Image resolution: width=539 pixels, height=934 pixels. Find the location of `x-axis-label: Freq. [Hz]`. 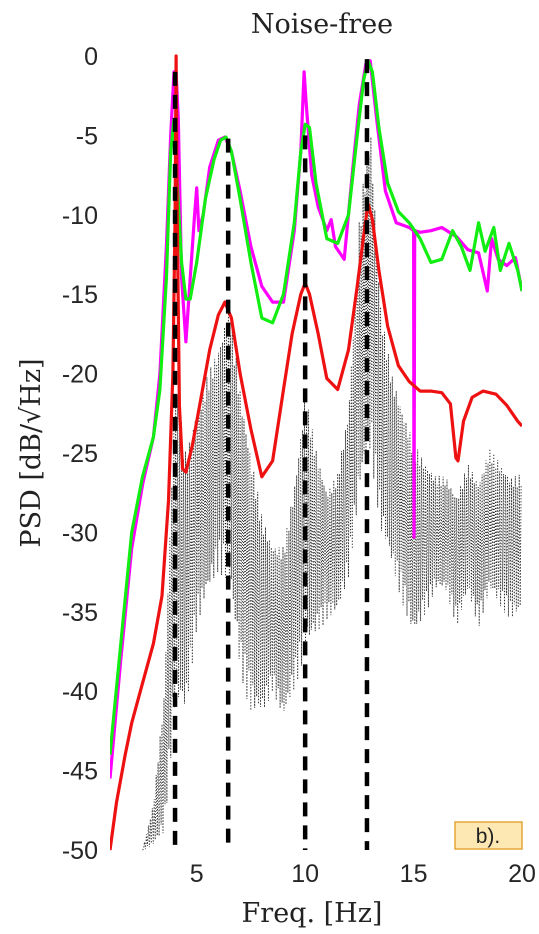

x-axis-label: Freq. [Hz] is located at coordinates (312, 913).